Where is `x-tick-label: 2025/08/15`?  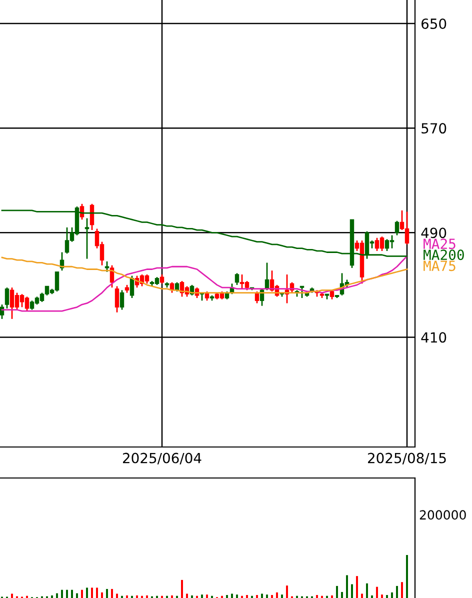
x-tick-label: 2025/08/15 is located at coordinates (407, 458).